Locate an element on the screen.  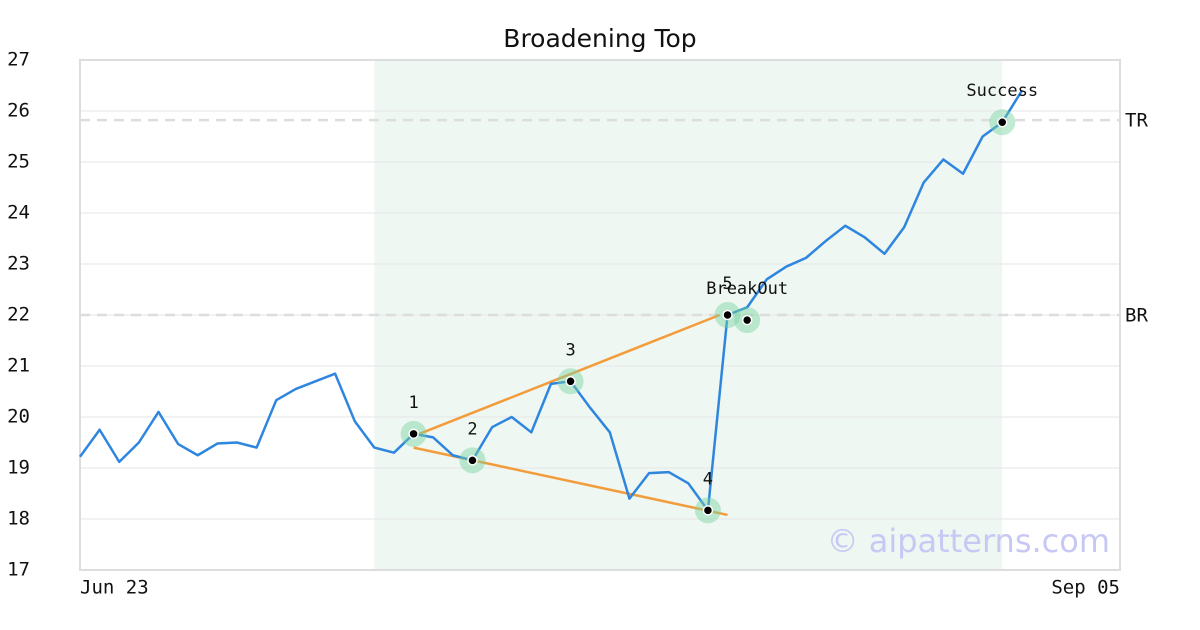
marker-label: Success is located at coordinates (1002, 91).